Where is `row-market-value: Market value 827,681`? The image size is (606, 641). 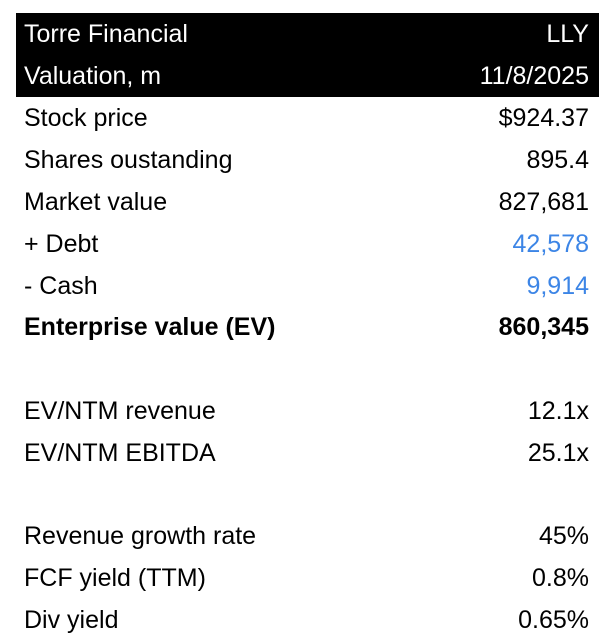
row-market-value: Market value 827,681 is located at coordinates (307, 203).